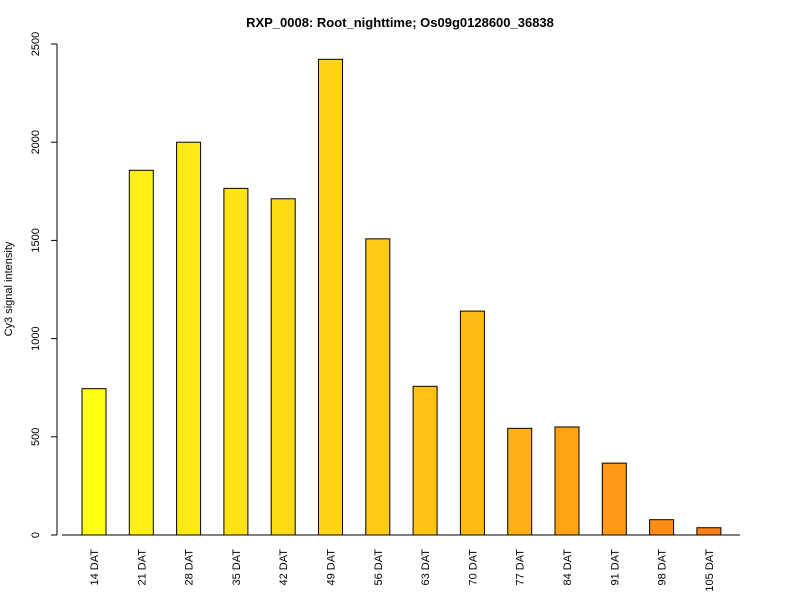 The height and width of the screenshot is (600, 800). I want to click on y-tick-label: 0, so click(36, 535).